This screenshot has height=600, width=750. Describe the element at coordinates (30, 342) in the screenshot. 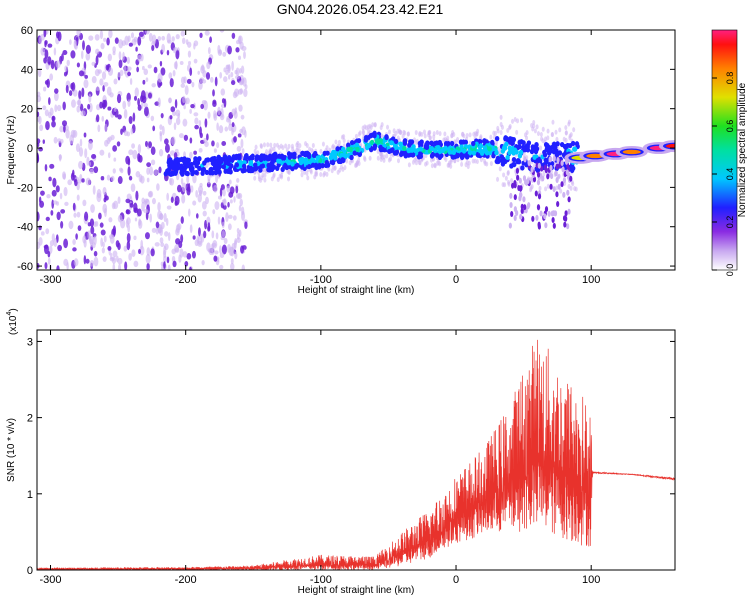

I see `y-tick-label: 3` at that location.